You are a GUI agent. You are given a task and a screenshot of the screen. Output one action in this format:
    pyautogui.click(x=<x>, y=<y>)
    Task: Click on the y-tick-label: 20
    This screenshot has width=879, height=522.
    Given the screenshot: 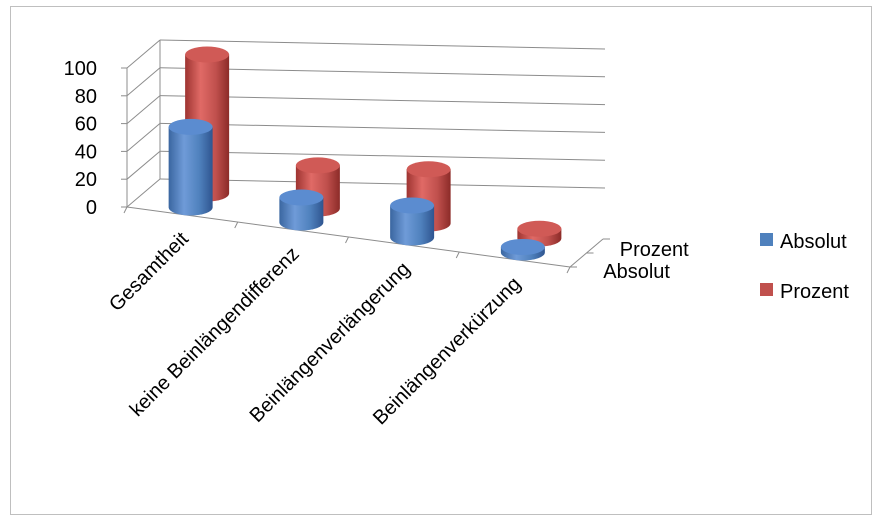 What is the action you would take?
    pyautogui.click(x=86, y=180)
    